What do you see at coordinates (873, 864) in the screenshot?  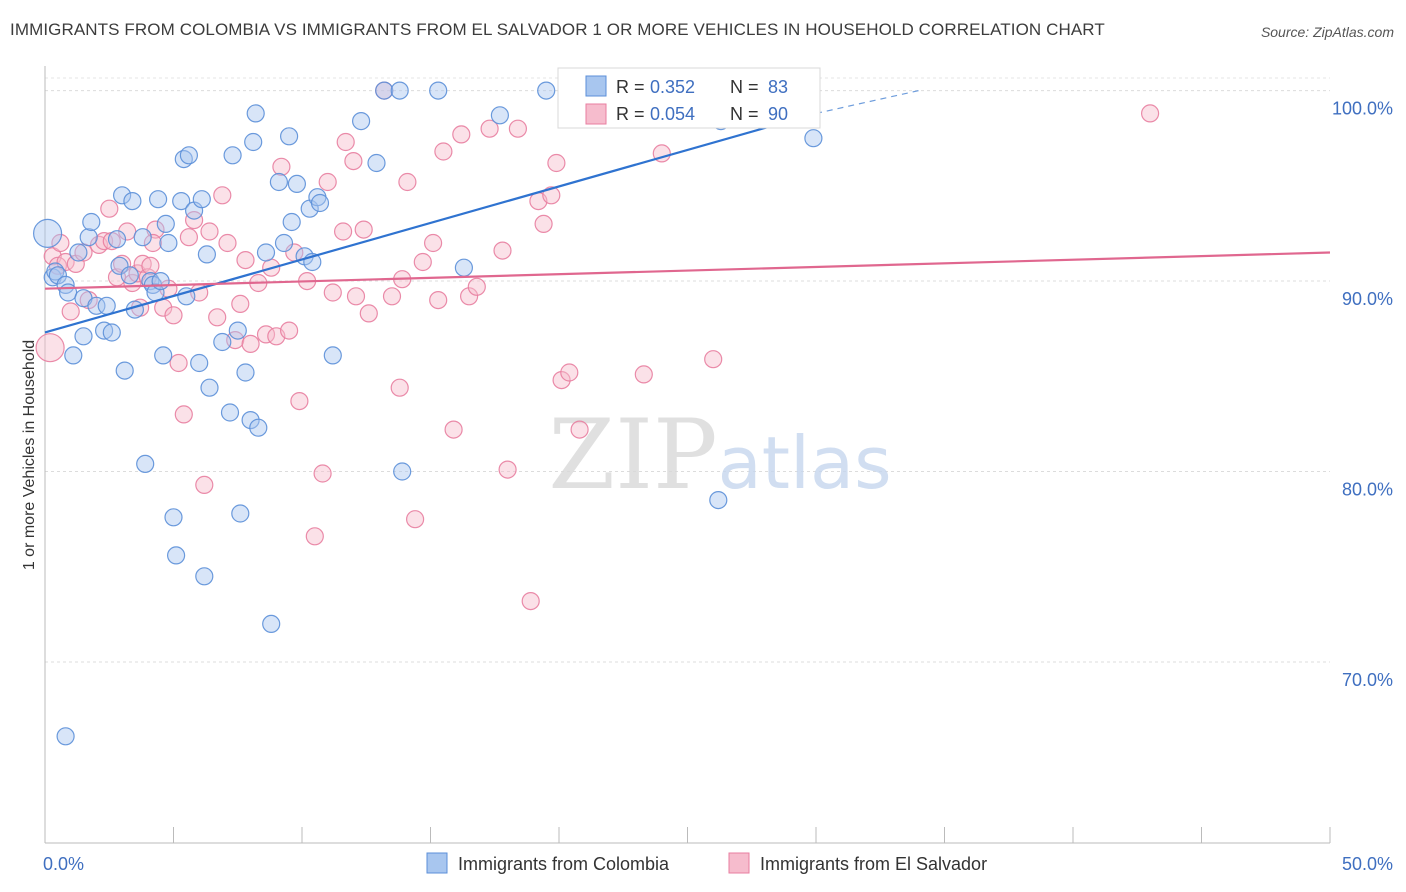 I see `legend-label-el-salvador: Immigrants from El Salvador` at bounding box center [873, 864].